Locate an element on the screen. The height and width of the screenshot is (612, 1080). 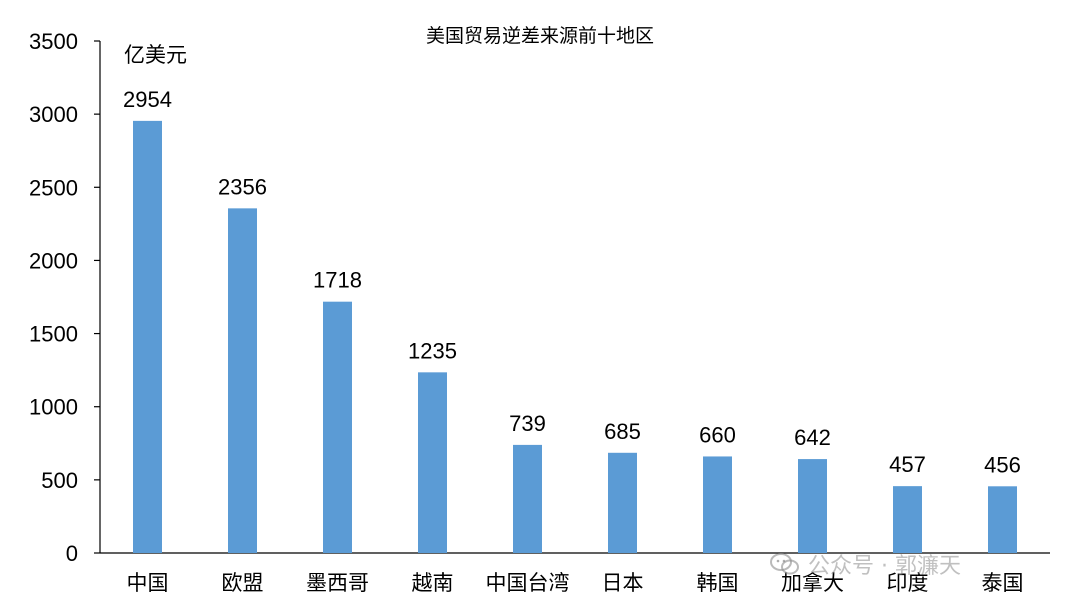
data-label: 739 is located at coordinates (527, 423).